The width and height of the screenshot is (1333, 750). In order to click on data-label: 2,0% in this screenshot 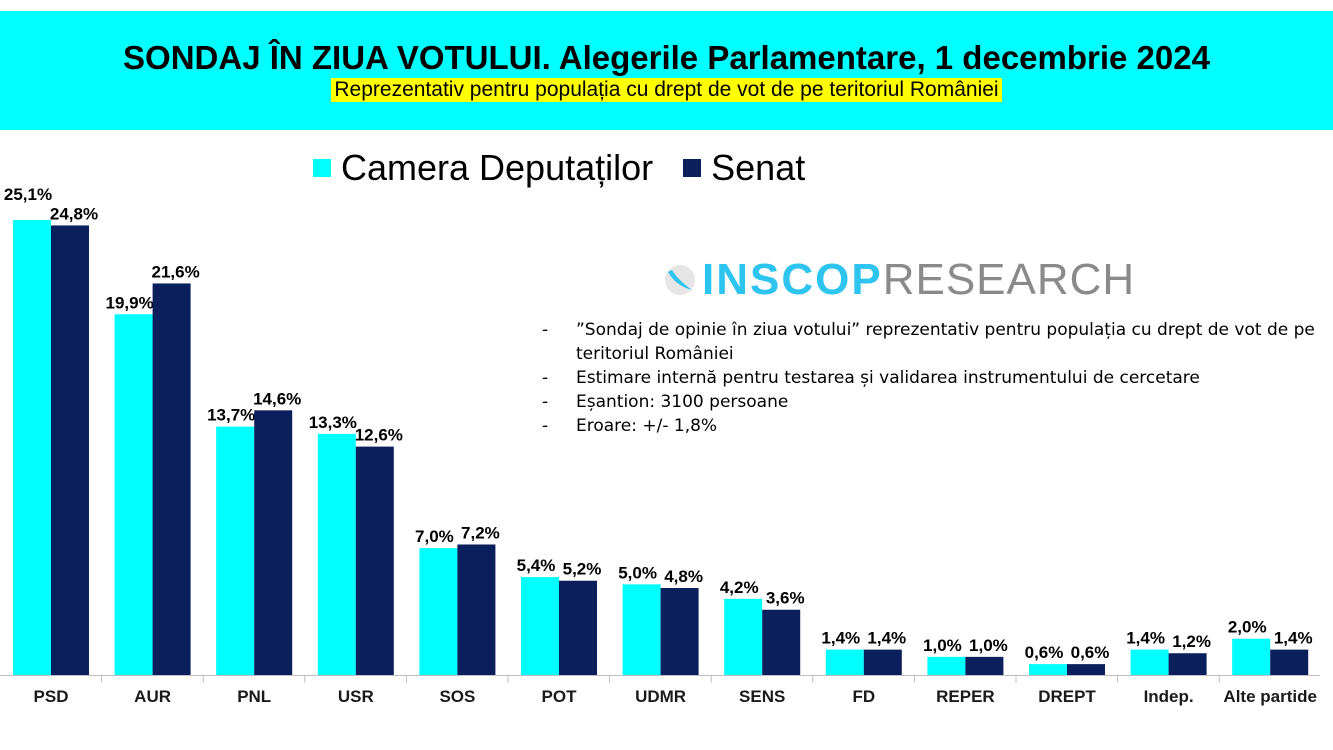, I will do `click(1247, 627)`.